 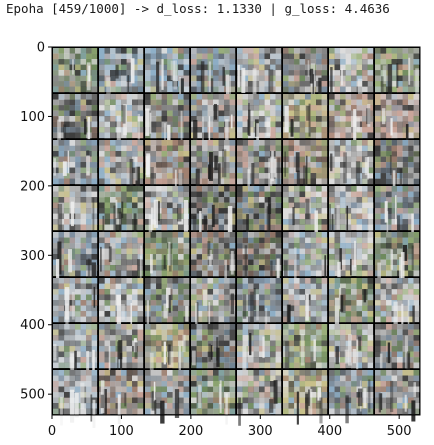 I want to click on x-tick-label: 100, so click(x=121, y=431).